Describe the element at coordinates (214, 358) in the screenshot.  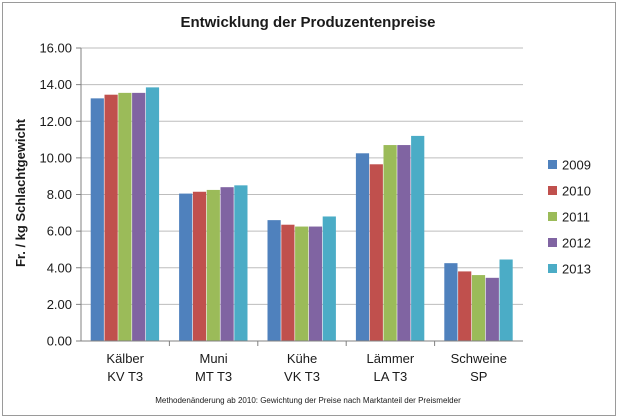
I see `category-label: Muni` at that location.